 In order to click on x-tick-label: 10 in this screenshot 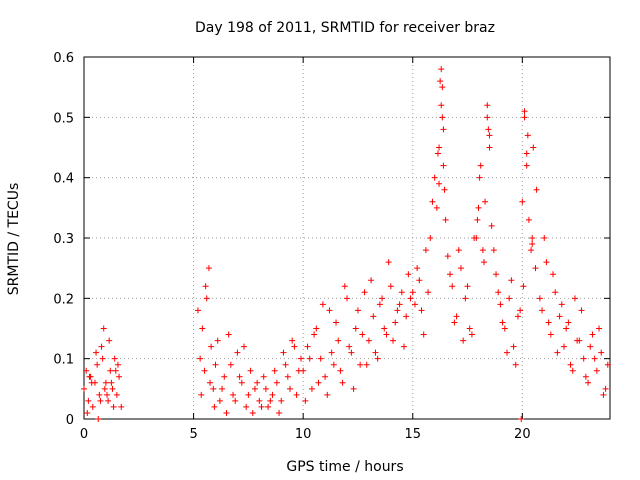, I will do `click(303, 434)`.